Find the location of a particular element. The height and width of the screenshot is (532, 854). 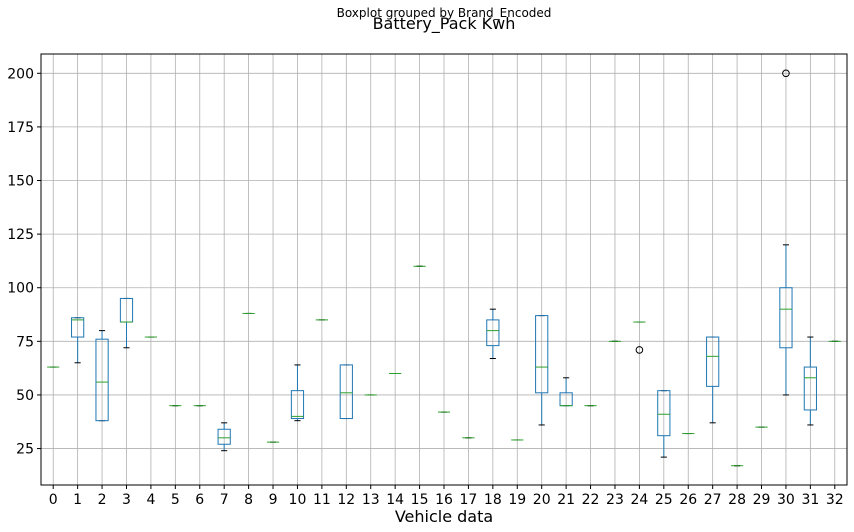

x-tick-label: 14 is located at coordinates (395, 500).